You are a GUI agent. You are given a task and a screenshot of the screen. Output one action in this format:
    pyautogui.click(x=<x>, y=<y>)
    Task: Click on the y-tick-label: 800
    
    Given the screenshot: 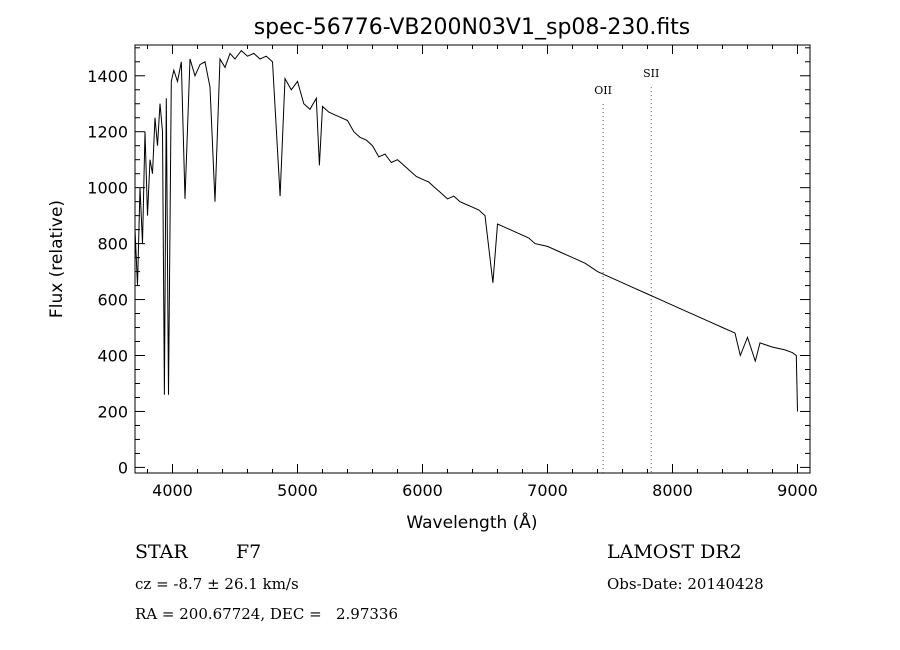 What is the action you would take?
    pyautogui.click(x=112, y=244)
    